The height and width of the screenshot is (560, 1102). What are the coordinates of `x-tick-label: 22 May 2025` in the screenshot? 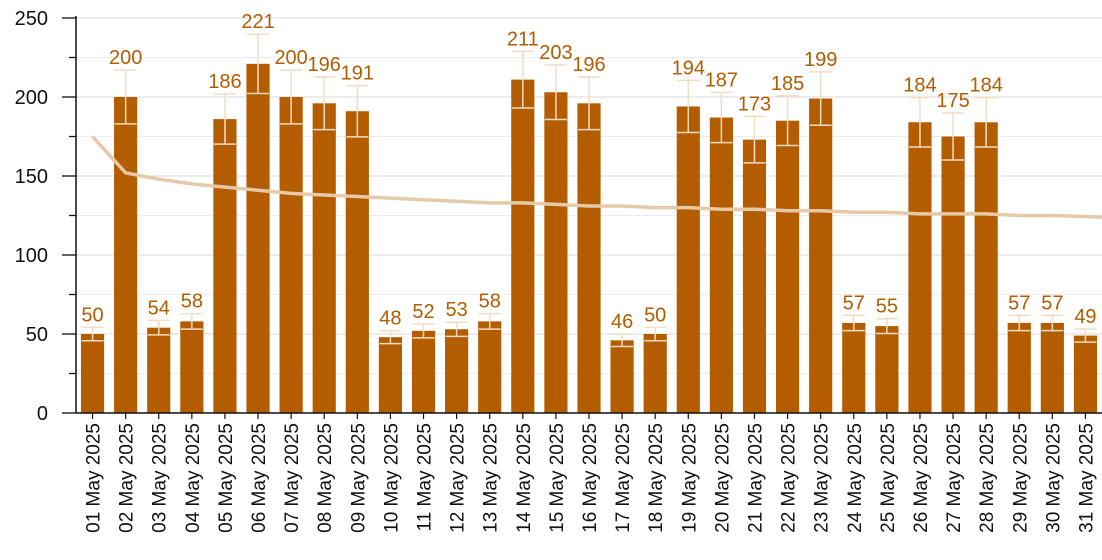 It's located at (789, 478).